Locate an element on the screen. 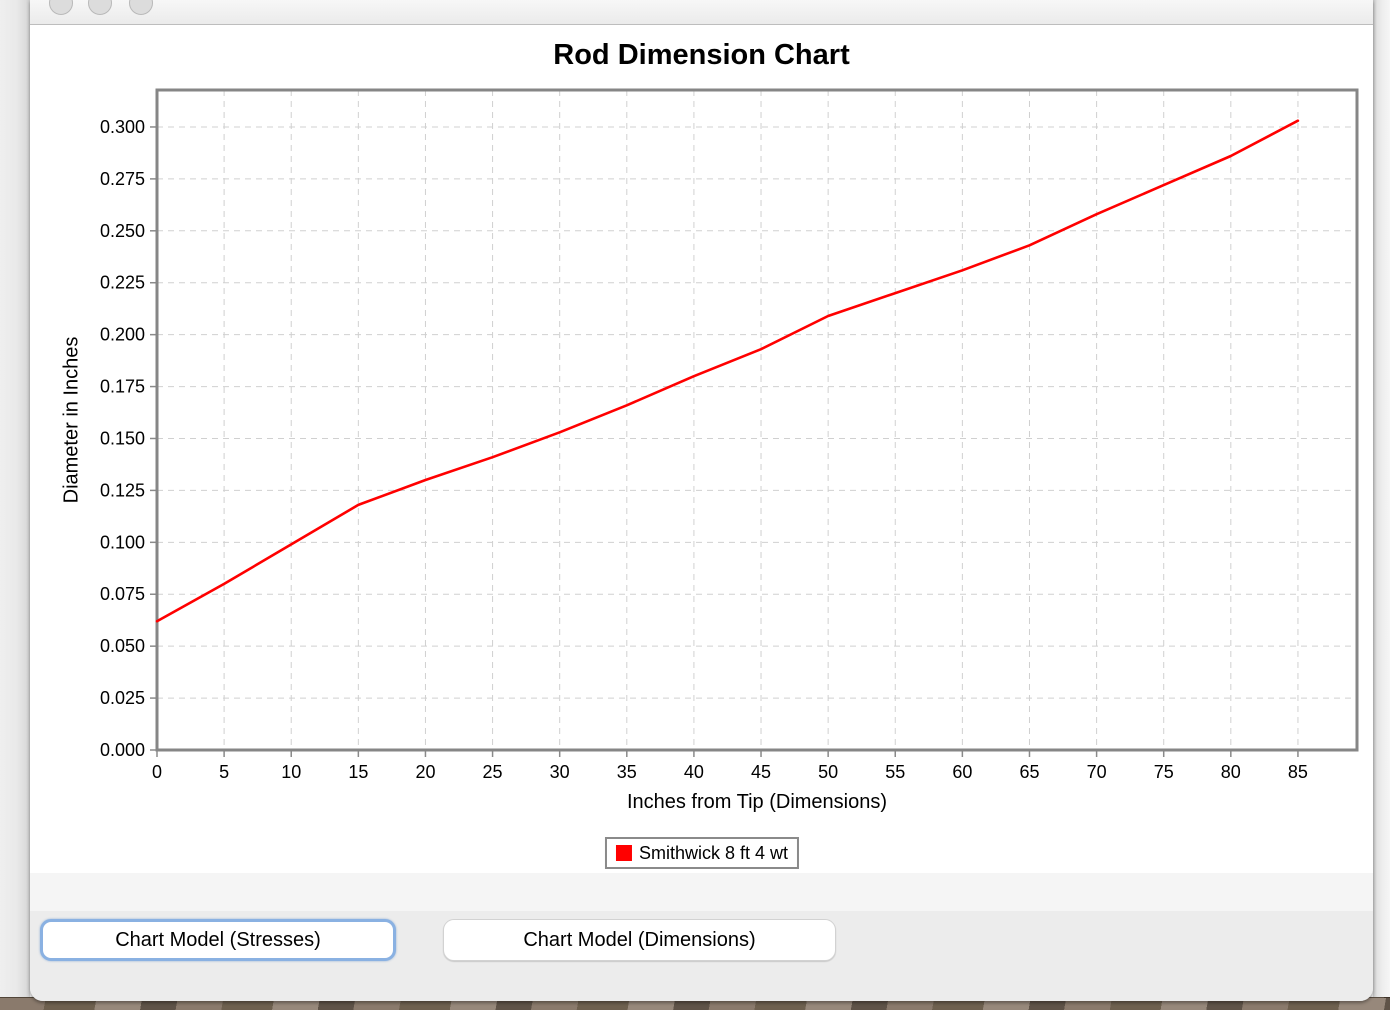 Image resolution: width=1390 pixels, height=1010 pixels. svg-text: 20 is located at coordinates (425, 772).